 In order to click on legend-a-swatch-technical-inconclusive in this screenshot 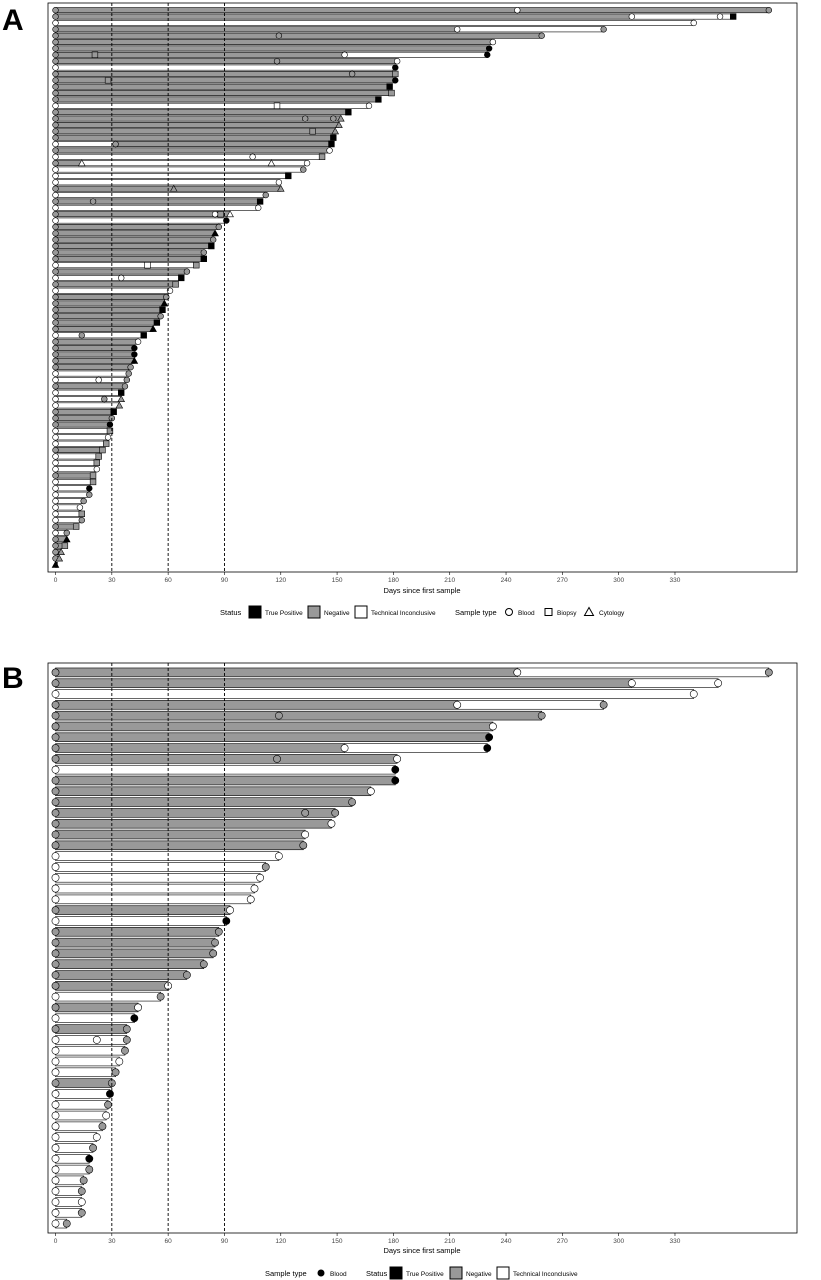, I will do `click(361, 612)`.